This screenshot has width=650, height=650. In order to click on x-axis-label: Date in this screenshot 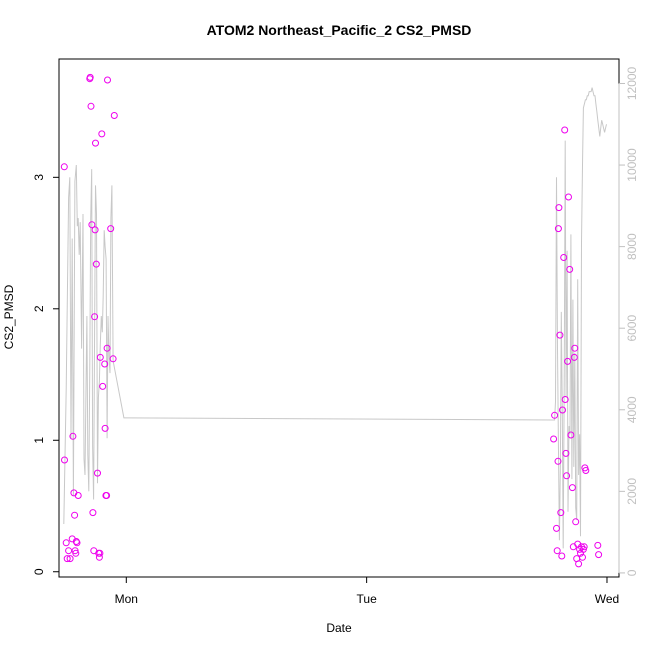, I will do `click(339, 628)`.